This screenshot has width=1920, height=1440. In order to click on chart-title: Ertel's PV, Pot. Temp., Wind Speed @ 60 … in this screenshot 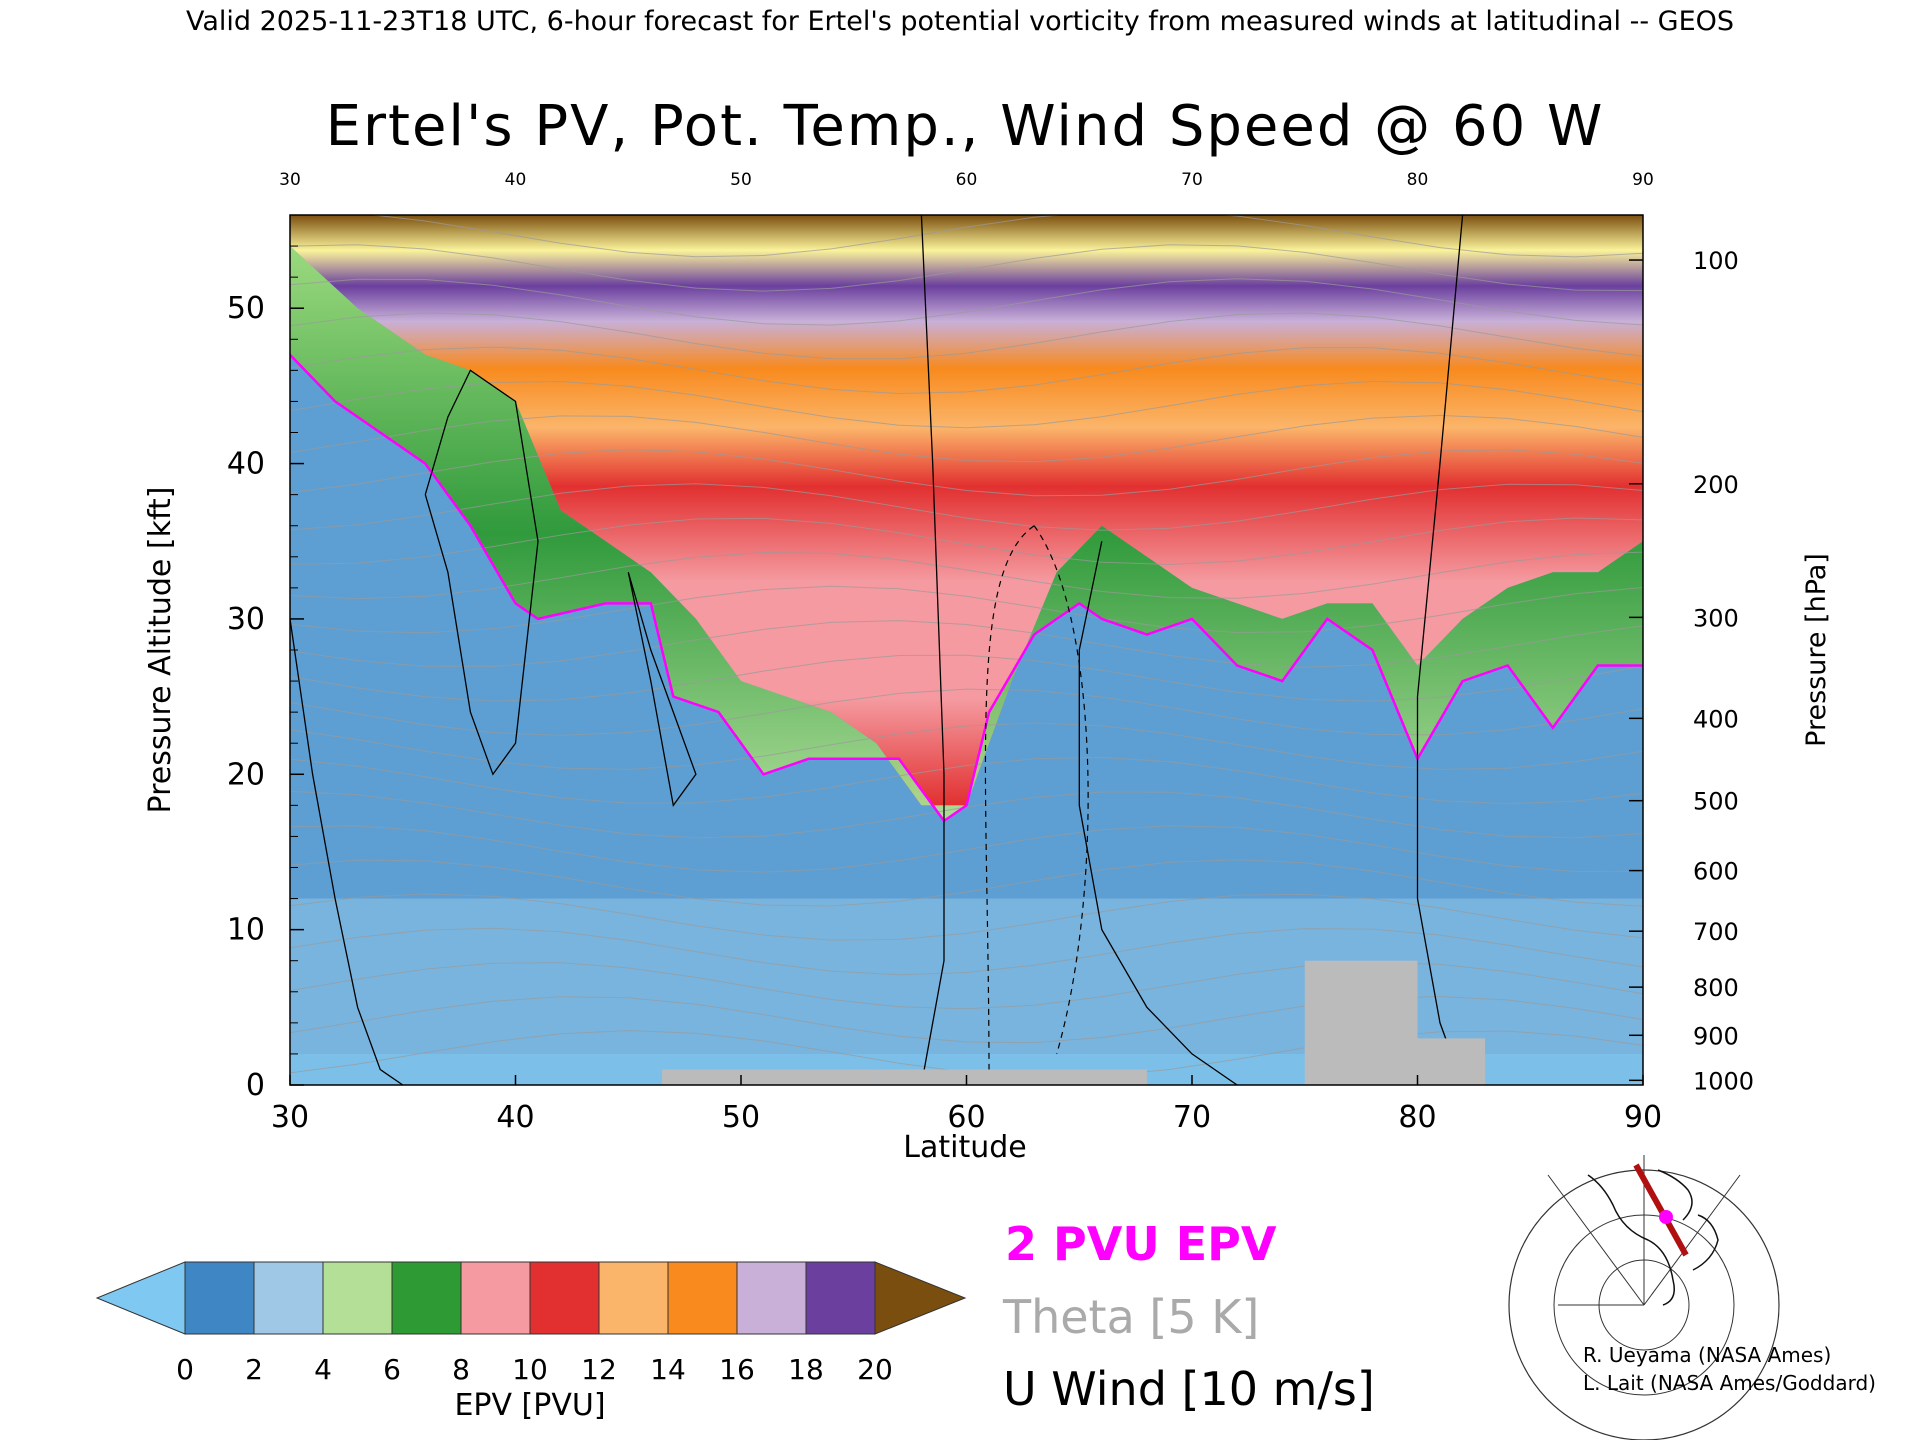, I will do `click(965, 126)`.